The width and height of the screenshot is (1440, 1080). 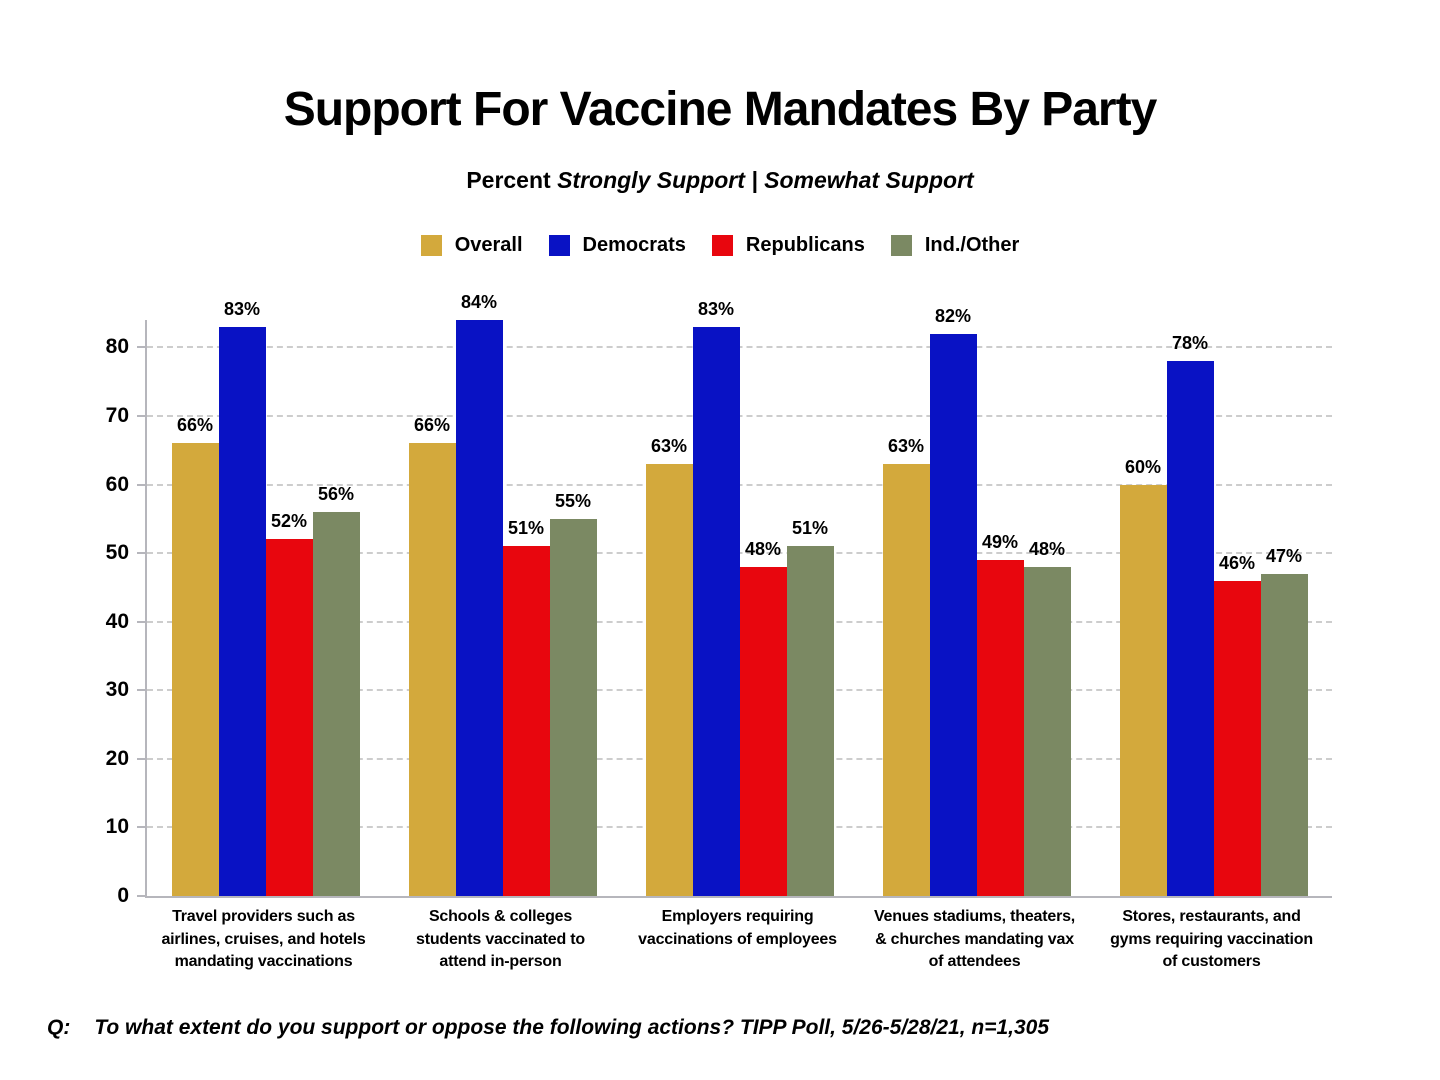 What do you see at coordinates (953, 601) in the screenshot?
I see `bar-democrats-4: 82%` at bounding box center [953, 601].